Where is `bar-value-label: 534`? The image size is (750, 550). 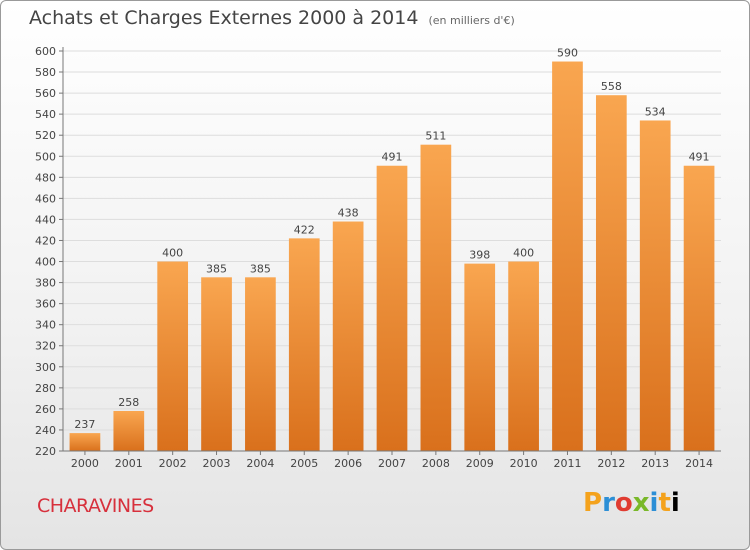
bar-value-label: 534 is located at coordinates (655, 111).